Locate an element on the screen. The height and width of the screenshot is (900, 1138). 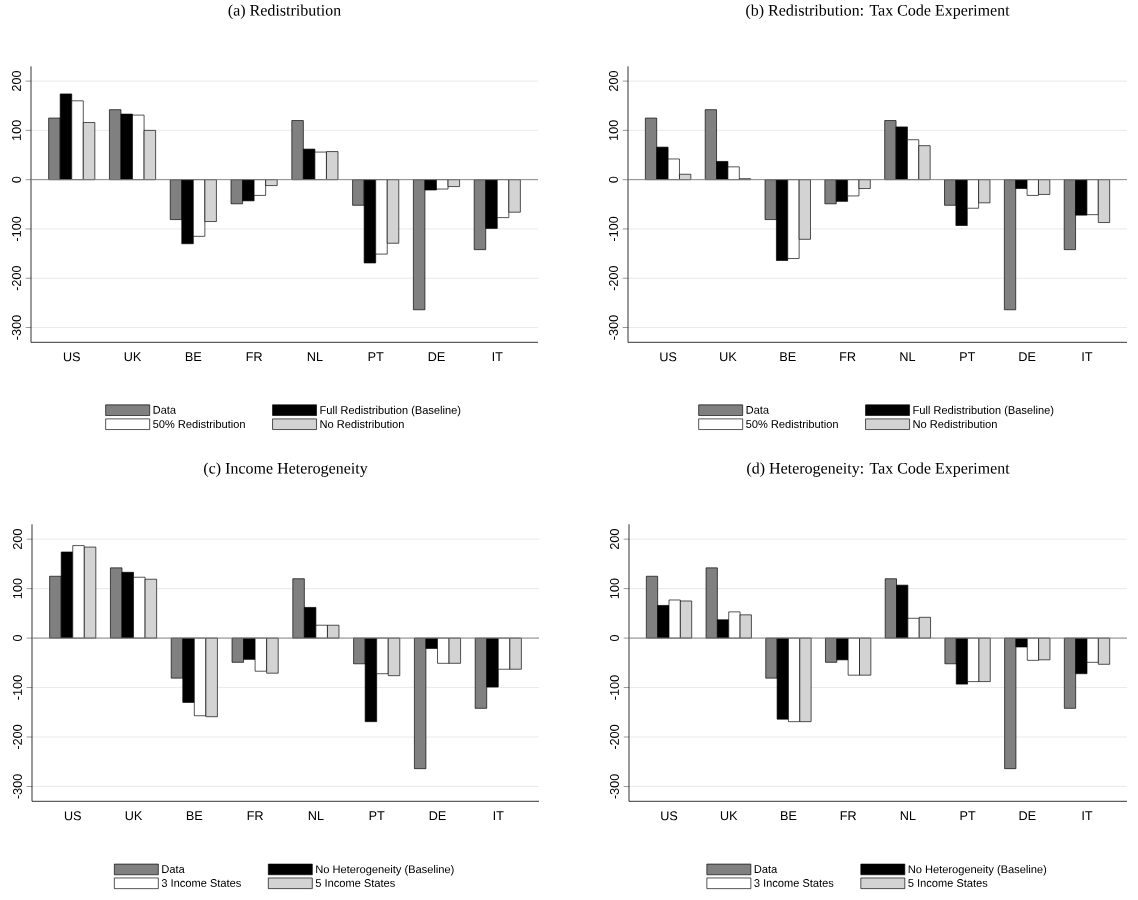
chart-title: (b) Redistribution: Tax Code Experiment is located at coordinates (878, 11).